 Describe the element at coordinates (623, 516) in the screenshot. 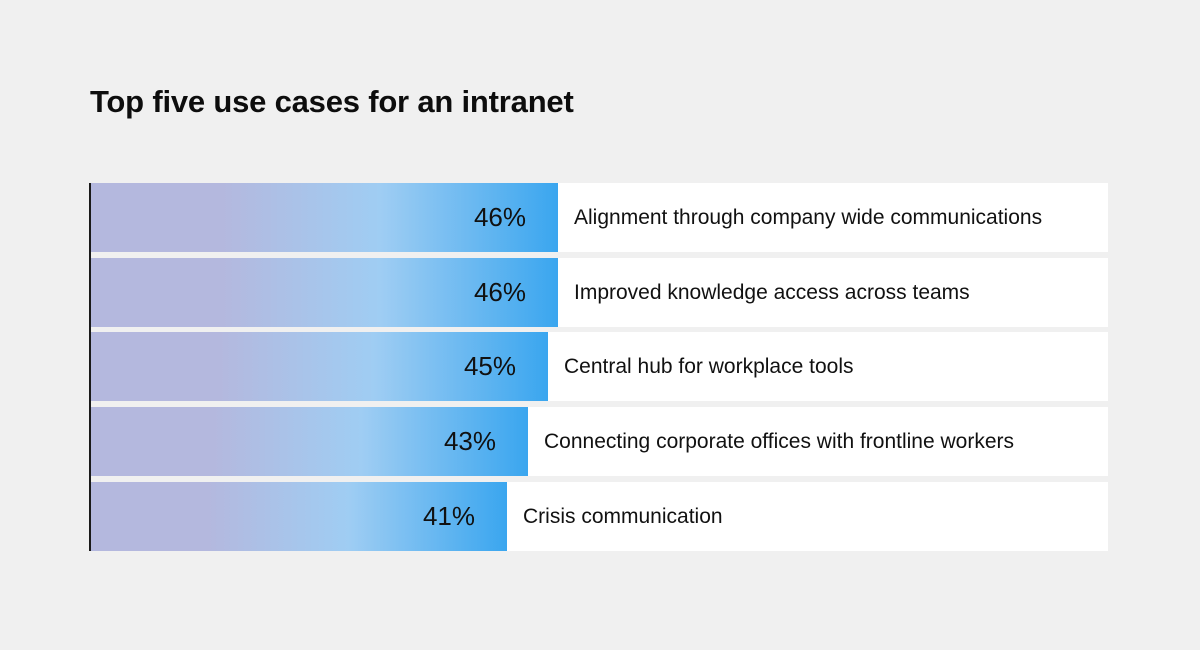

I see `category-label: Crisis communication` at that location.